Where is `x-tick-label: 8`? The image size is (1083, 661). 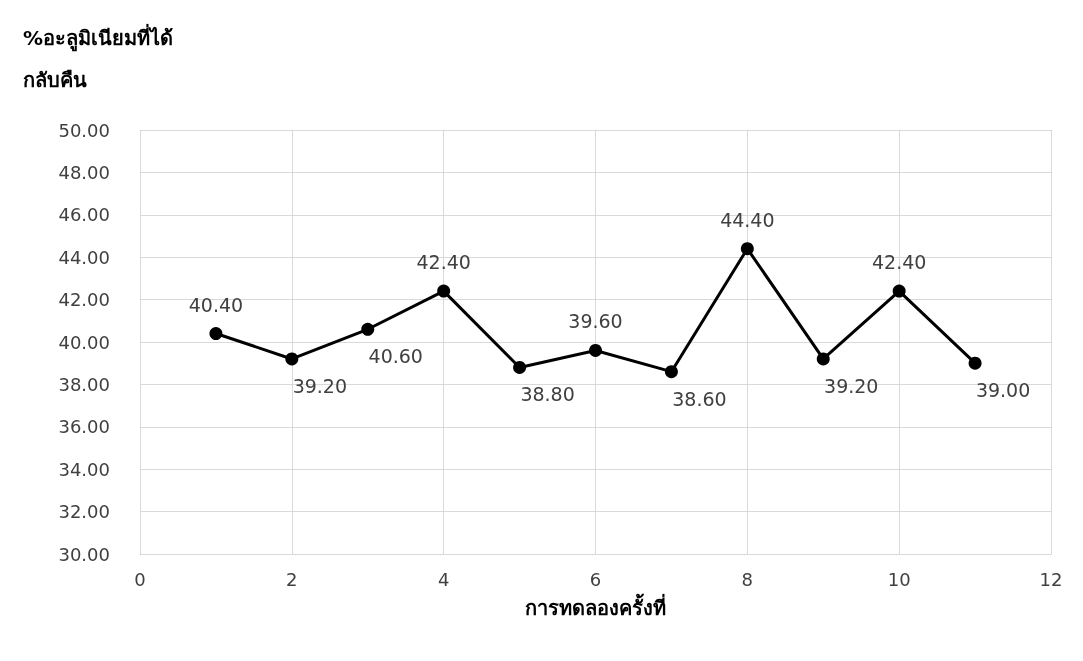
x-tick-label: 8 is located at coordinates (747, 579).